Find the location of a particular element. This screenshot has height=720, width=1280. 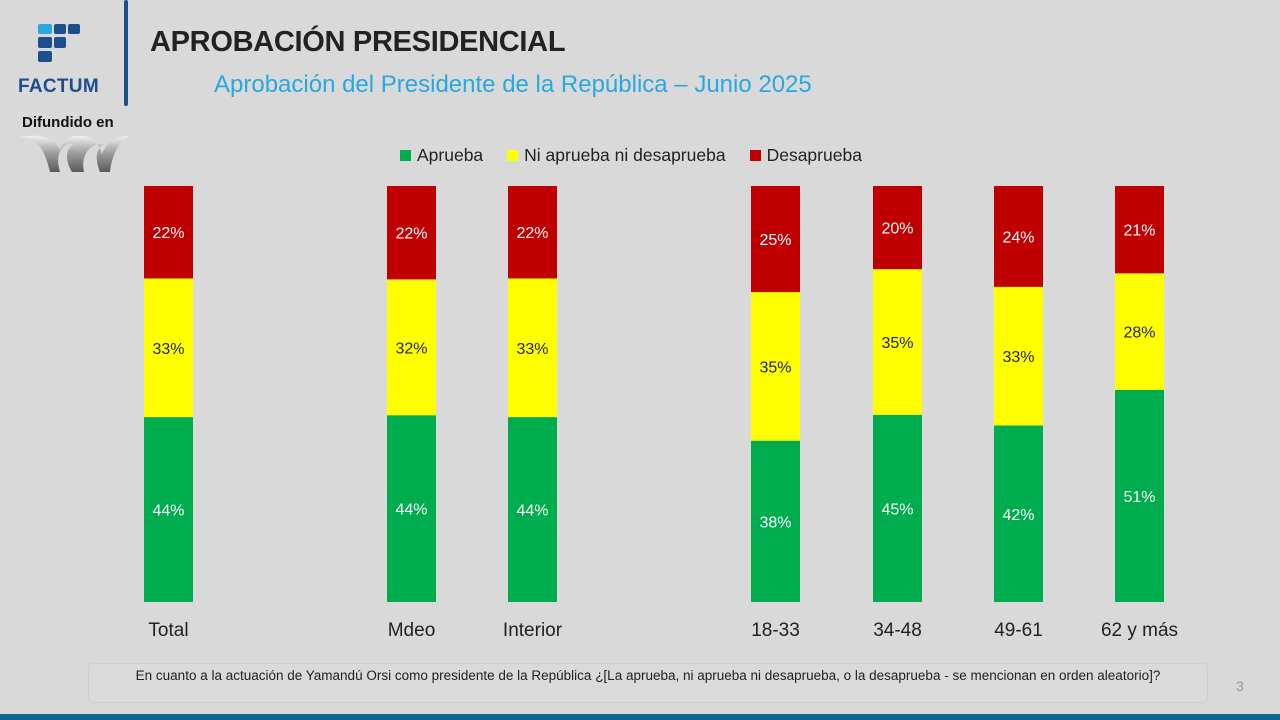

data-label: 28% is located at coordinates (1139, 333).